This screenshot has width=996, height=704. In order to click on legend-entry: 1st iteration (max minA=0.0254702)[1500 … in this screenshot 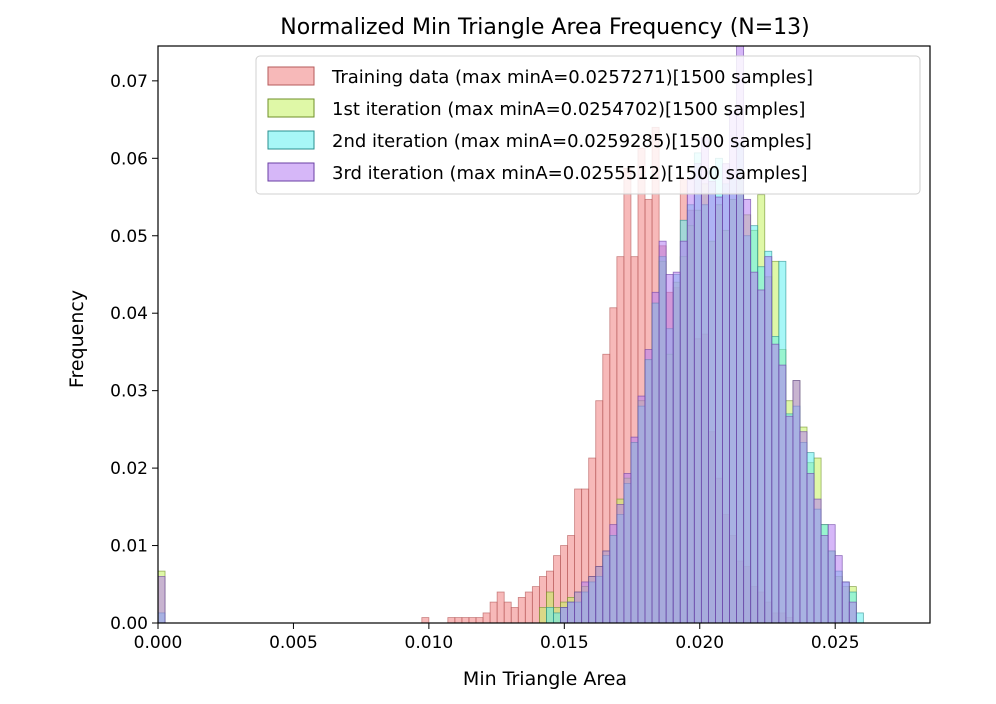, I will do `click(568, 109)`.